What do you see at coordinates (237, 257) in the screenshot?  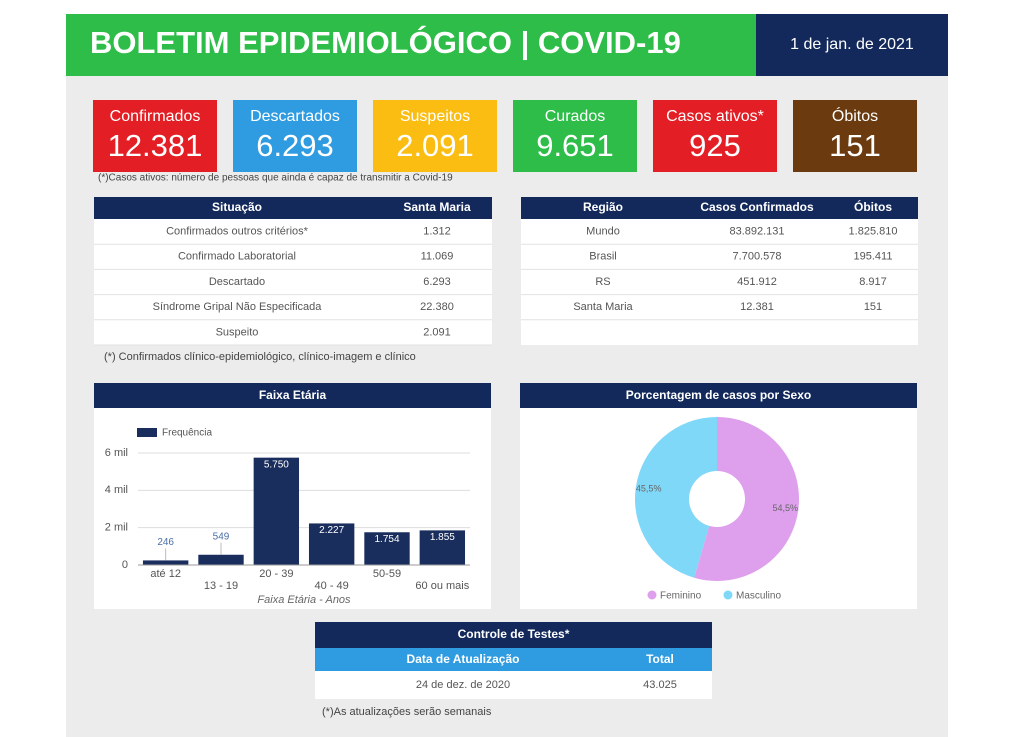 I see `cell: Confirmado Laboratorial` at bounding box center [237, 257].